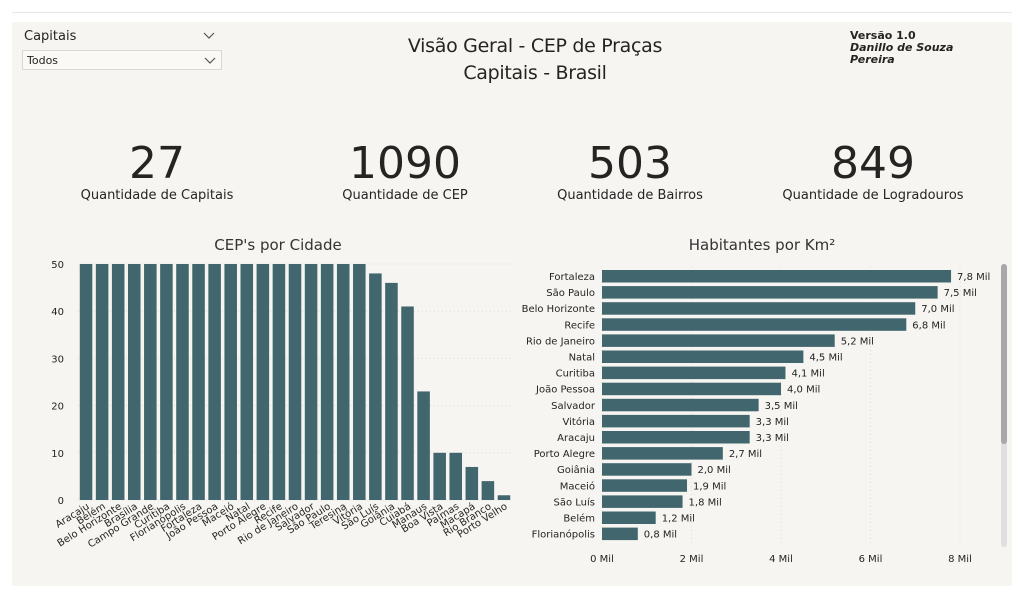  I want to click on data-label: 7,5 Mil, so click(960, 293).